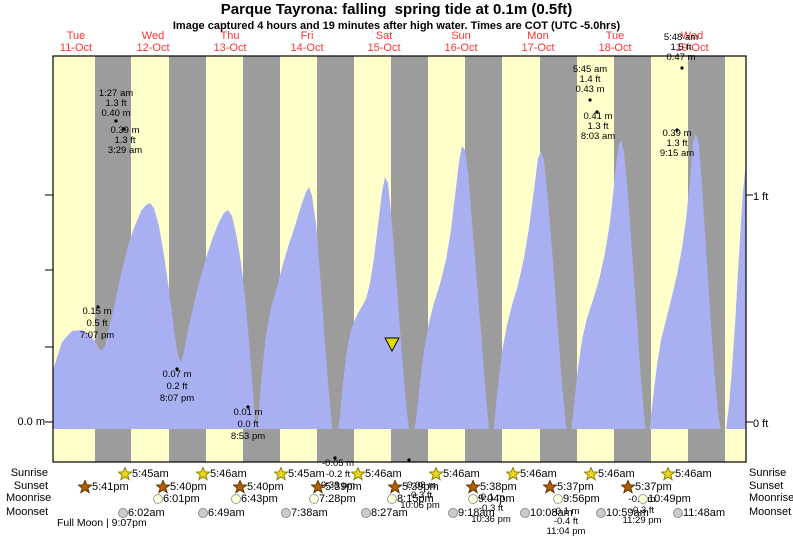 The width and height of the screenshot is (793, 540). Describe the element at coordinates (420, 505) in the screenshot. I see `tide-annotation-line: 10:06 pm` at that location.